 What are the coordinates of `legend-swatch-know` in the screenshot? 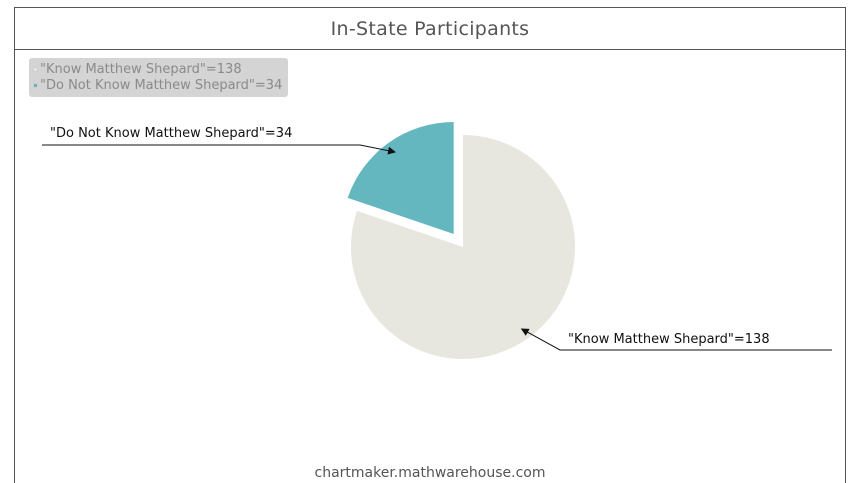 It's located at (35, 69).